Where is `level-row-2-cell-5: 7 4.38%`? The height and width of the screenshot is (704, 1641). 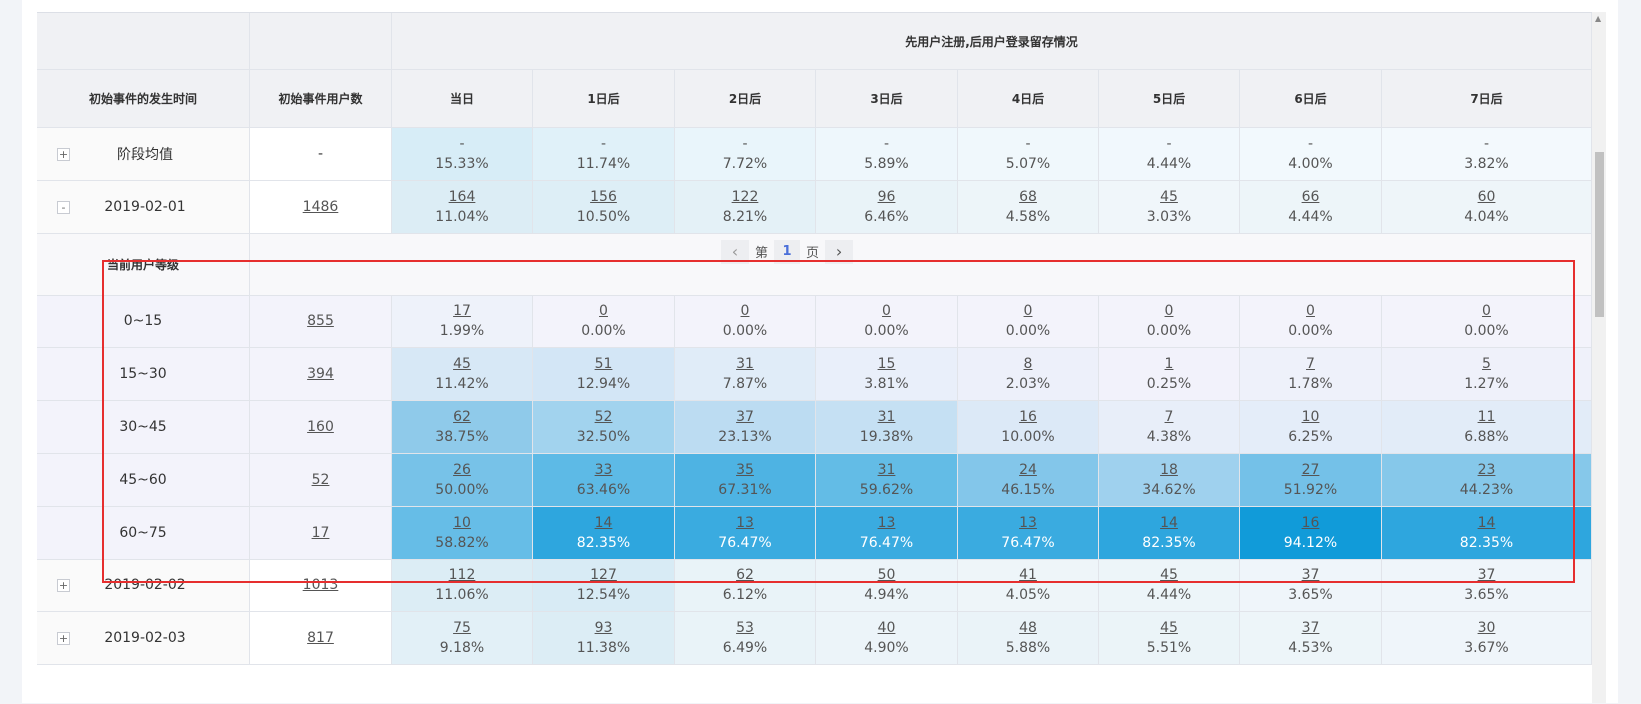
level-row-2-cell-5: 7 4.38% is located at coordinates (1169, 427).